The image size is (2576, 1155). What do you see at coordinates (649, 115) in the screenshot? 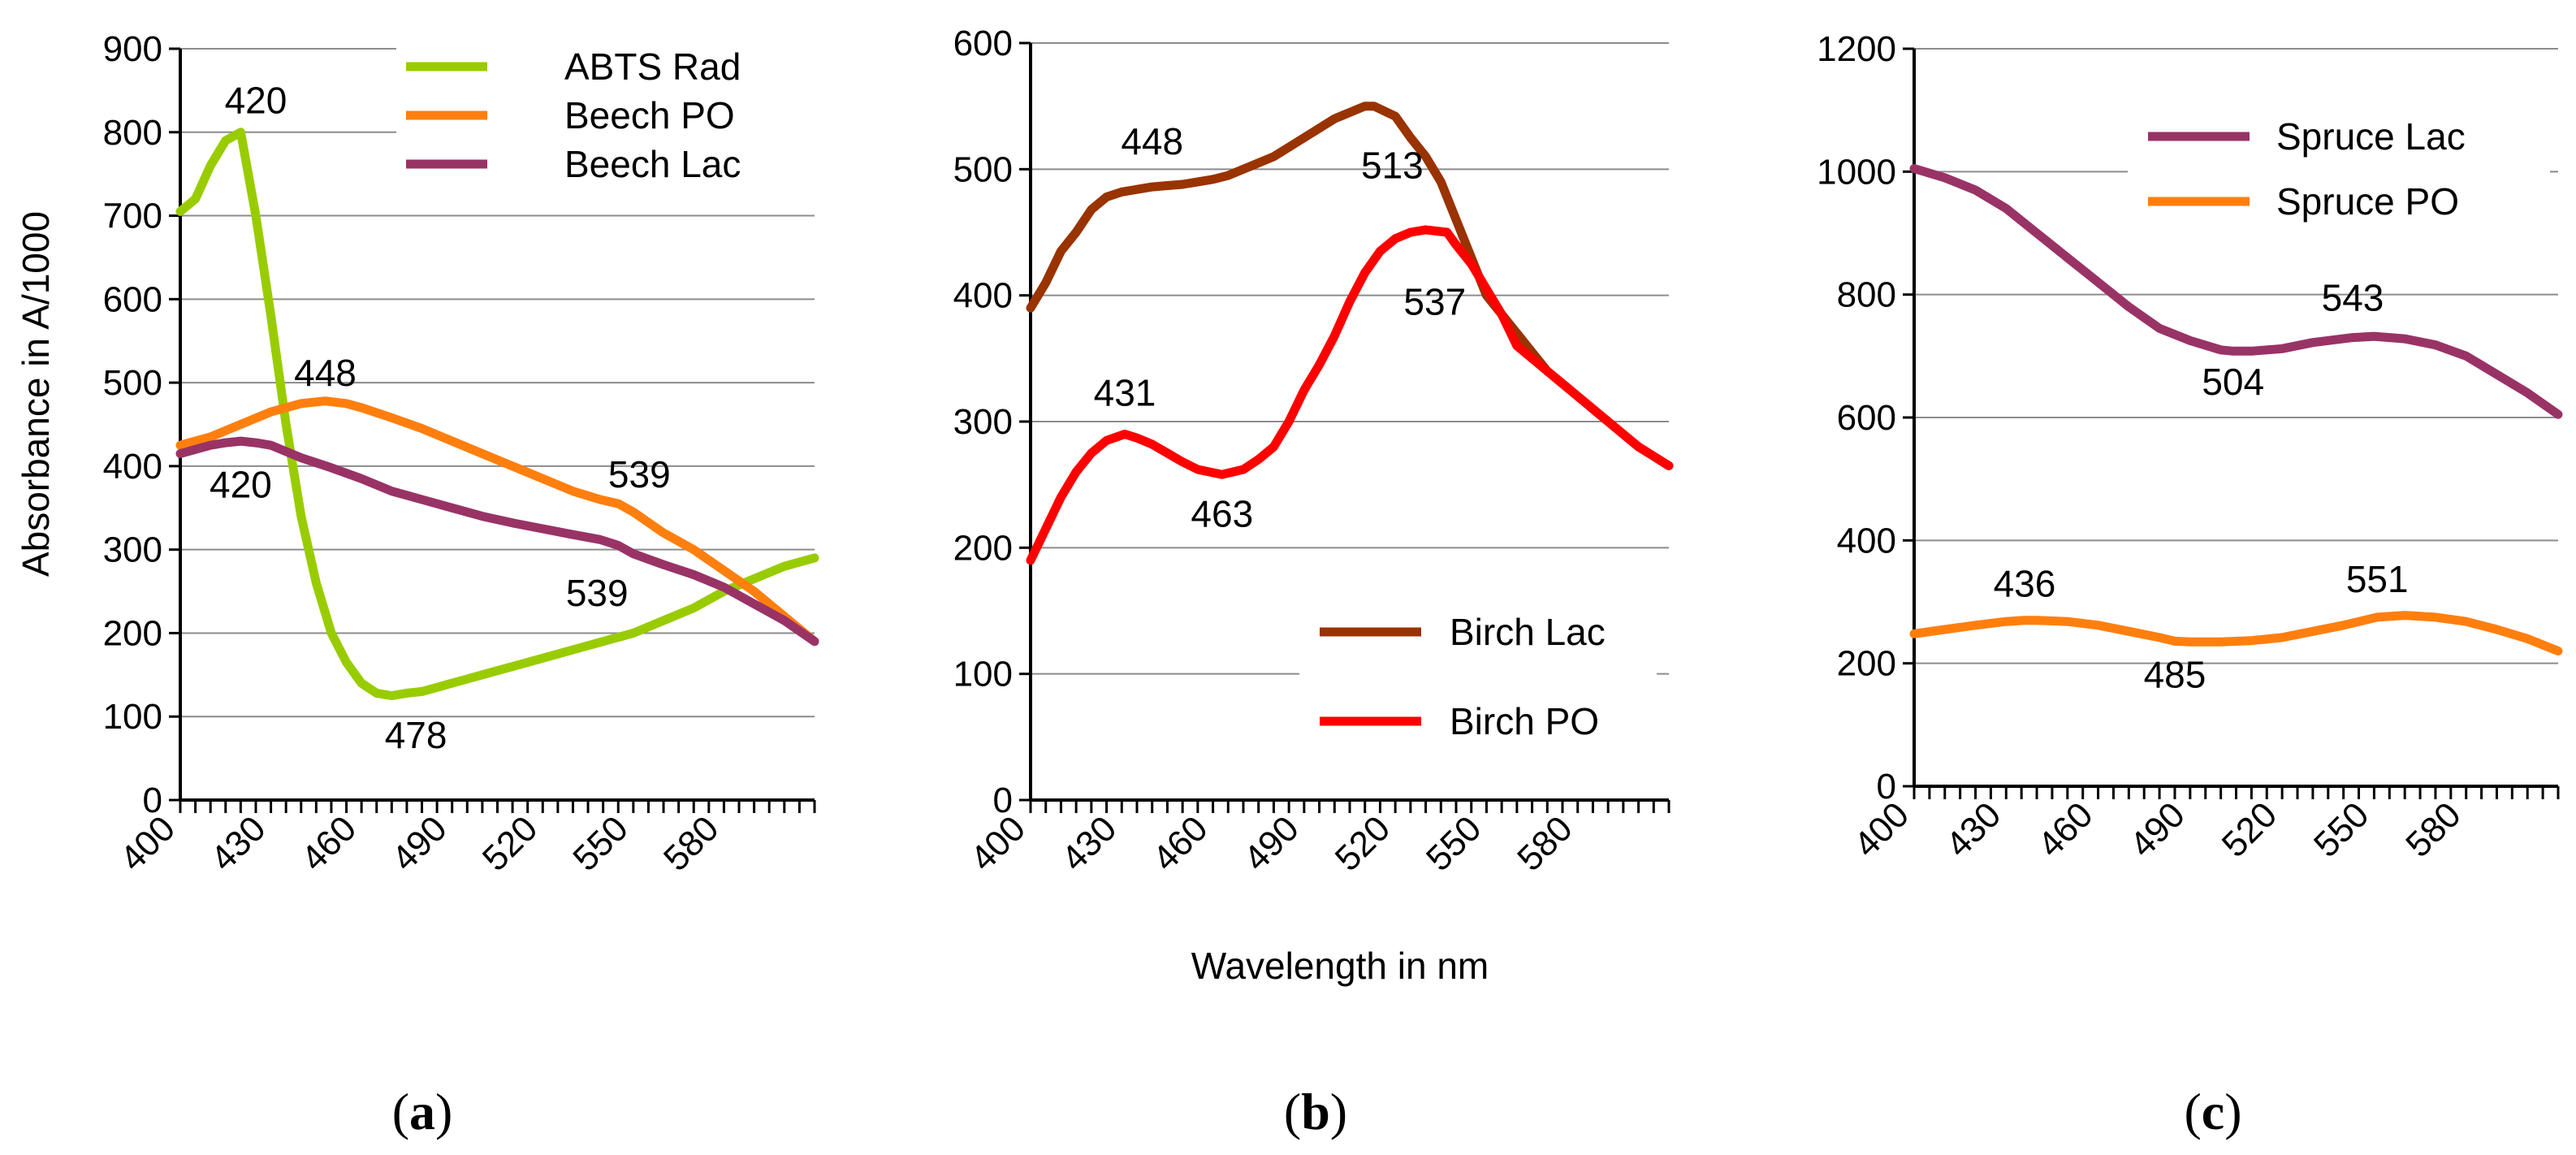
I see `legend-label: Beech PO` at bounding box center [649, 115].